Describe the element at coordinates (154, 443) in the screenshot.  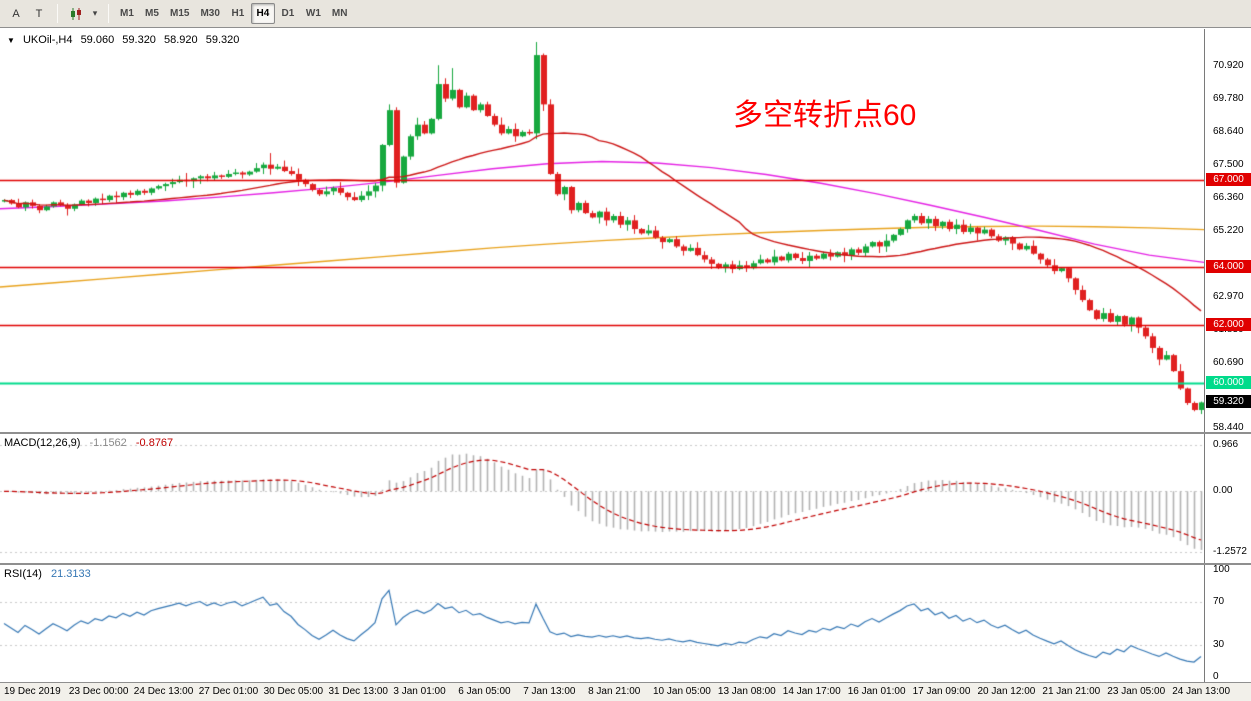
I see `macd-signal-value: -0.8767` at that location.